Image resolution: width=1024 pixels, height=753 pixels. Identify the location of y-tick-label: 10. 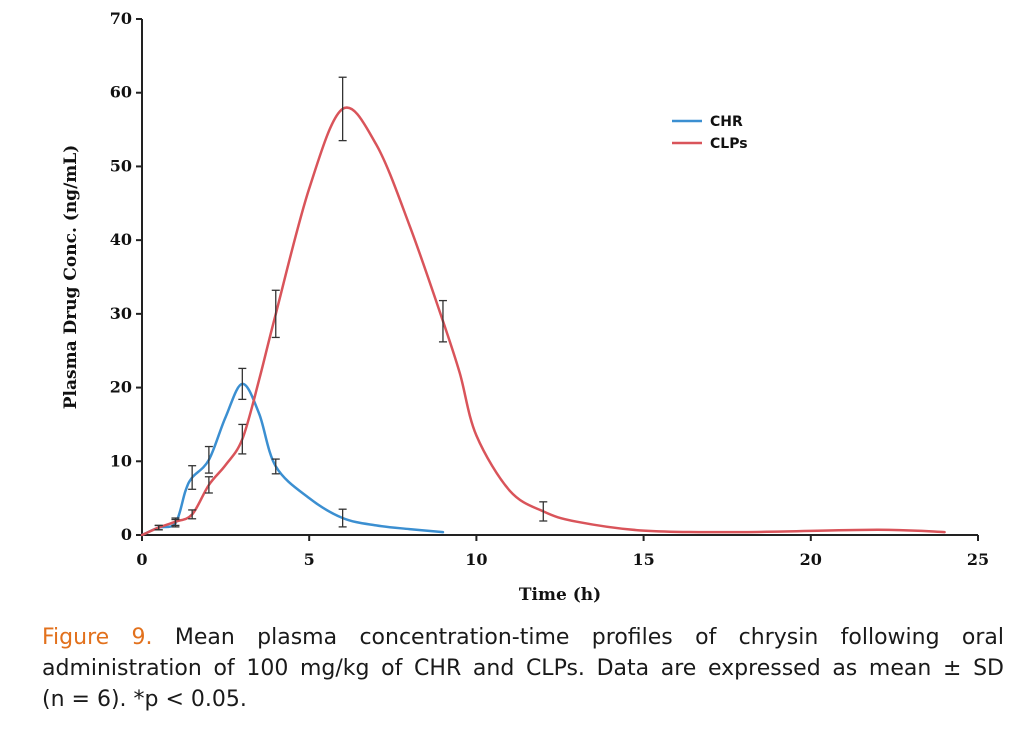
(121, 460).